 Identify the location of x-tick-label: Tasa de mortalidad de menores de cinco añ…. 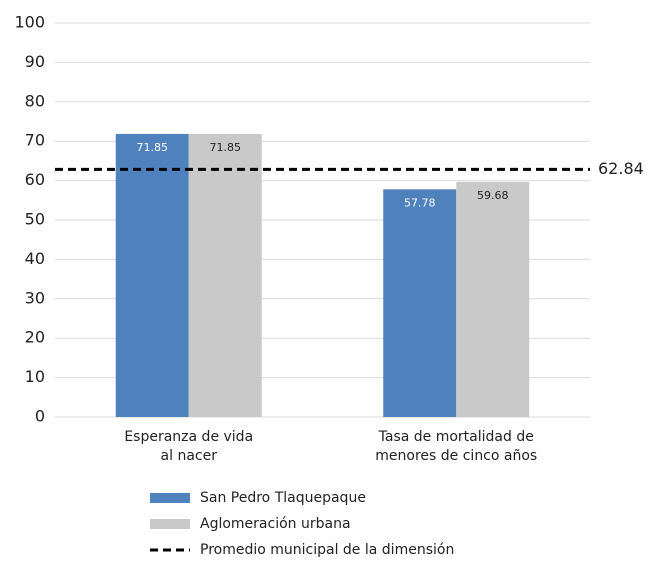
(456, 446).